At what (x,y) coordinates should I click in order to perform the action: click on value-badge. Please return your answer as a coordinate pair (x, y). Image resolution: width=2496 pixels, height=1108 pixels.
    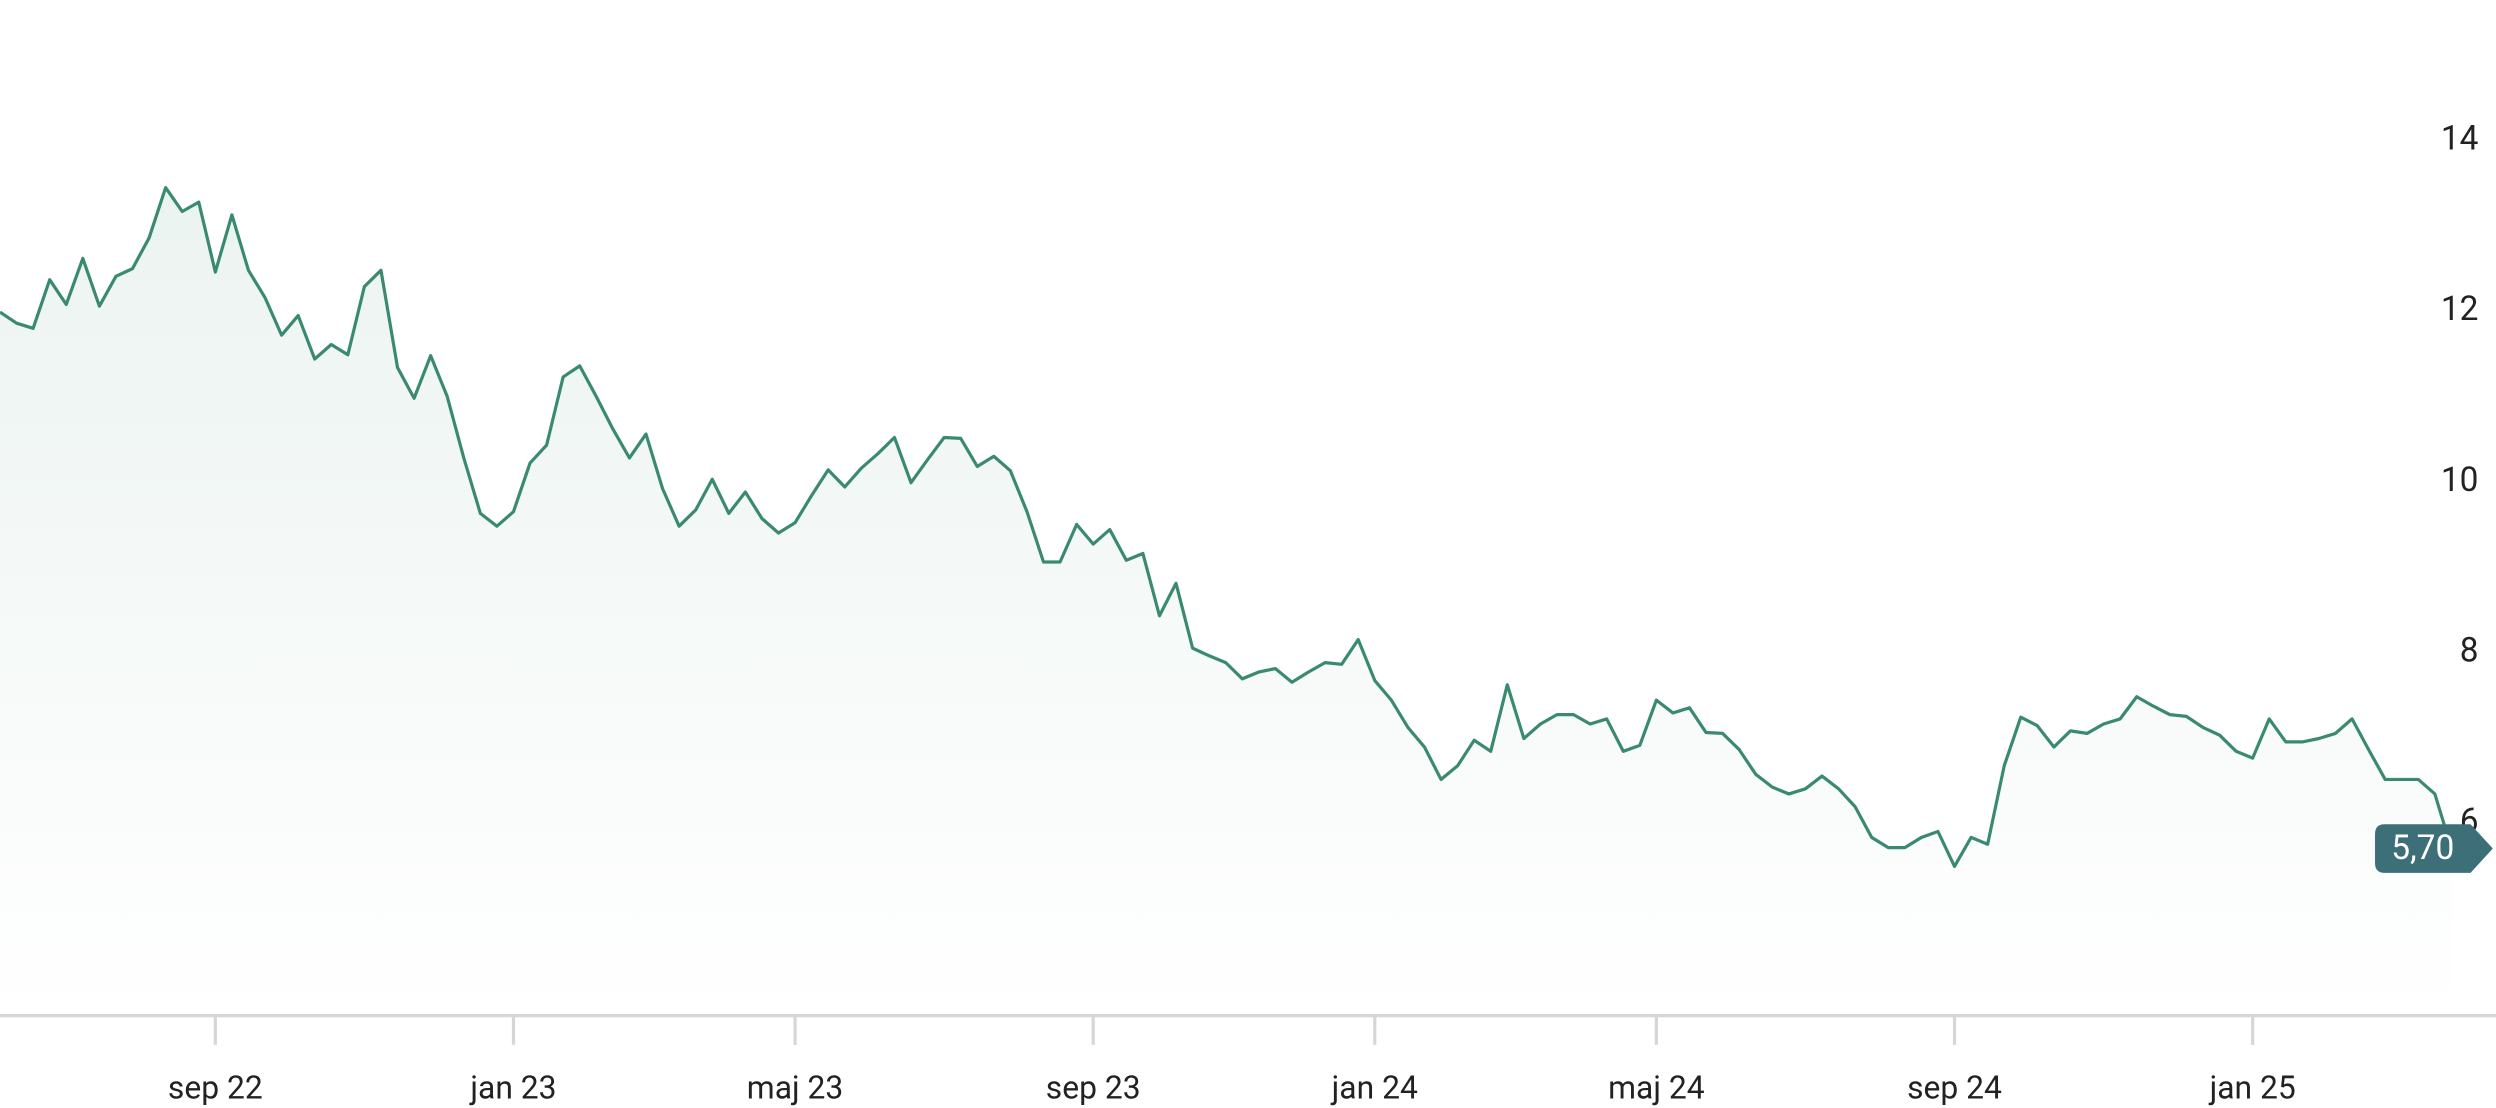
    Looking at the image, I should click on (2434, 848).